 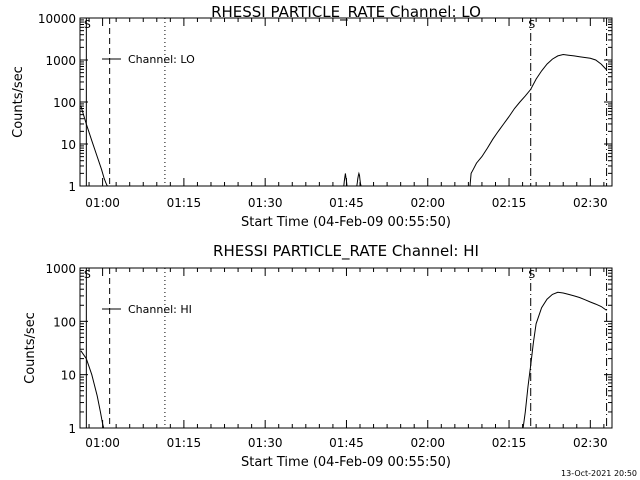 I want to click on legend-label: Channel: HI, so click(x=160, y=309).